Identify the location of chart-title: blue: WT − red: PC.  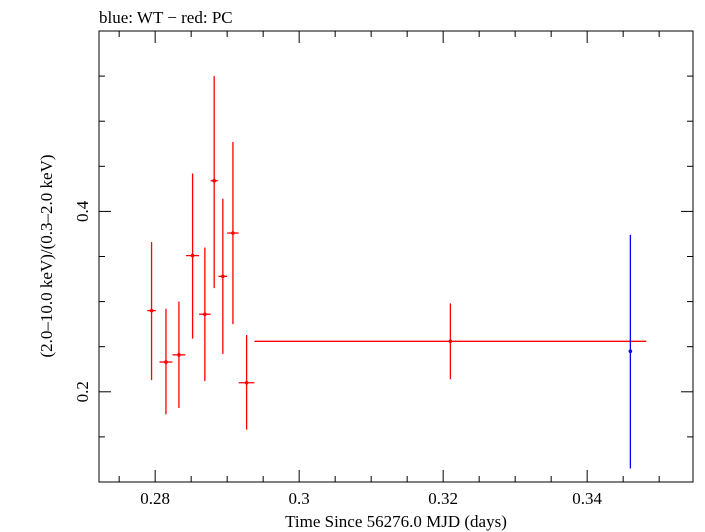
(166, 17).